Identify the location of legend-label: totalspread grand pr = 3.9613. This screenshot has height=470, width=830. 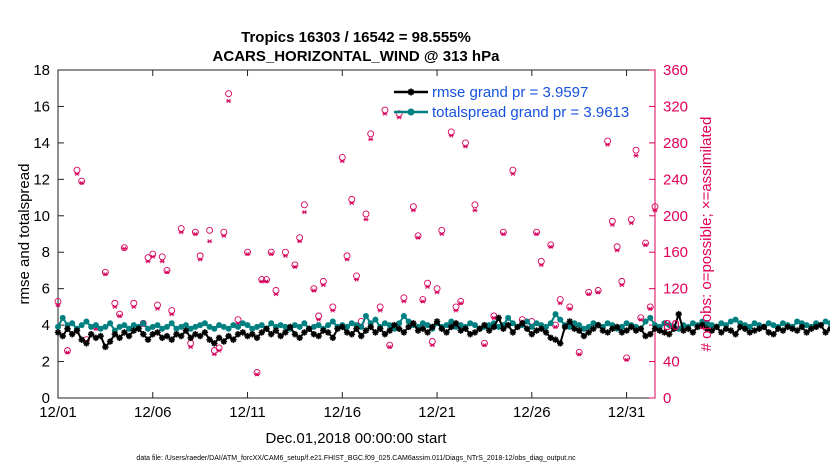
(530, 112).